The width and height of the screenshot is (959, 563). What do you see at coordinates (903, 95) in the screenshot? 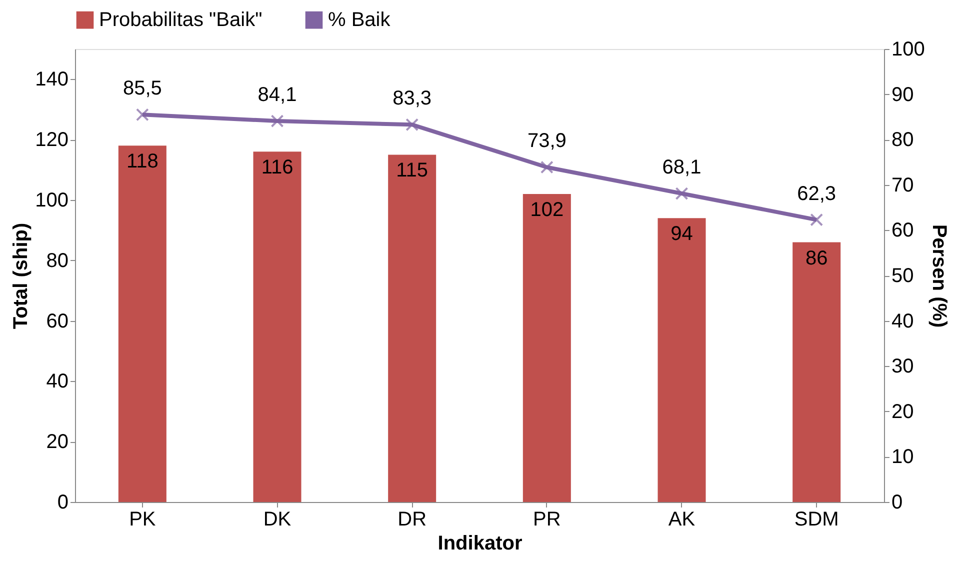
I see `y2-tick-label: 90` at bounding box center [903, 95].